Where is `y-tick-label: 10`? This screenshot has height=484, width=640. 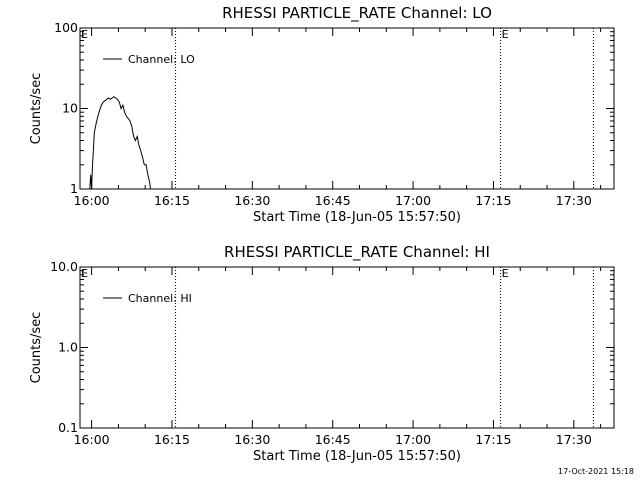 y-tick-label: 10 is located at coordinates (70, 108).